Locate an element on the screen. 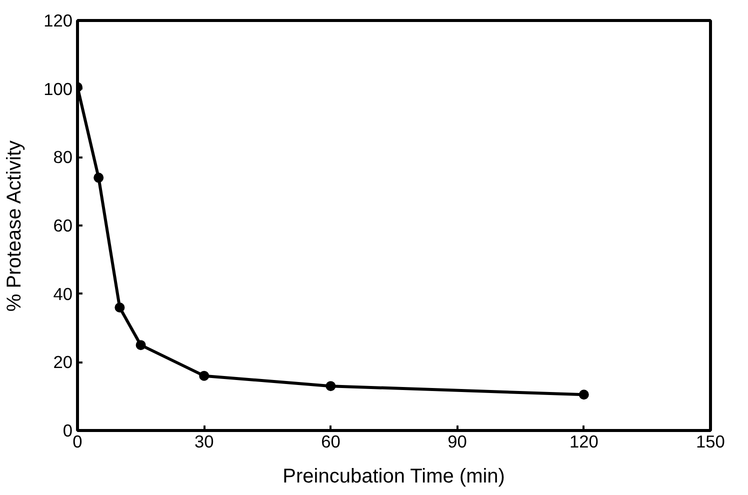 Image resolution: width=748 pixels, height=495 pixels. x-tick-label: 150 is located at coordinates (710, 442).